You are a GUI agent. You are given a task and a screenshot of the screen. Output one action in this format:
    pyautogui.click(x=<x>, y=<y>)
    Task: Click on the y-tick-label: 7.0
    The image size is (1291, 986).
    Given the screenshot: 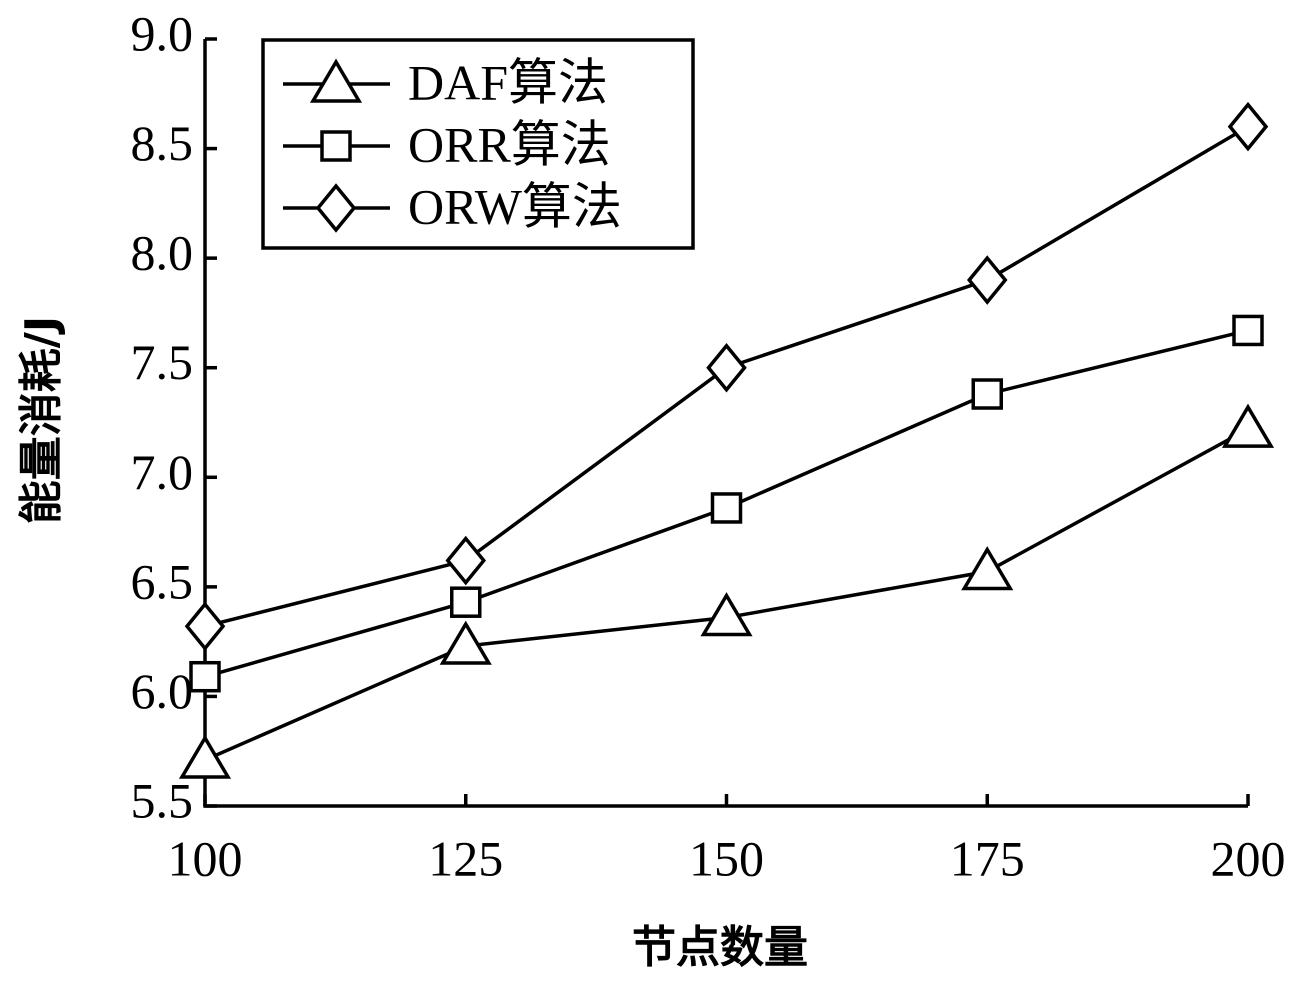 What is the action you would take?
    pyautogui.click(x=162, y=472)
    